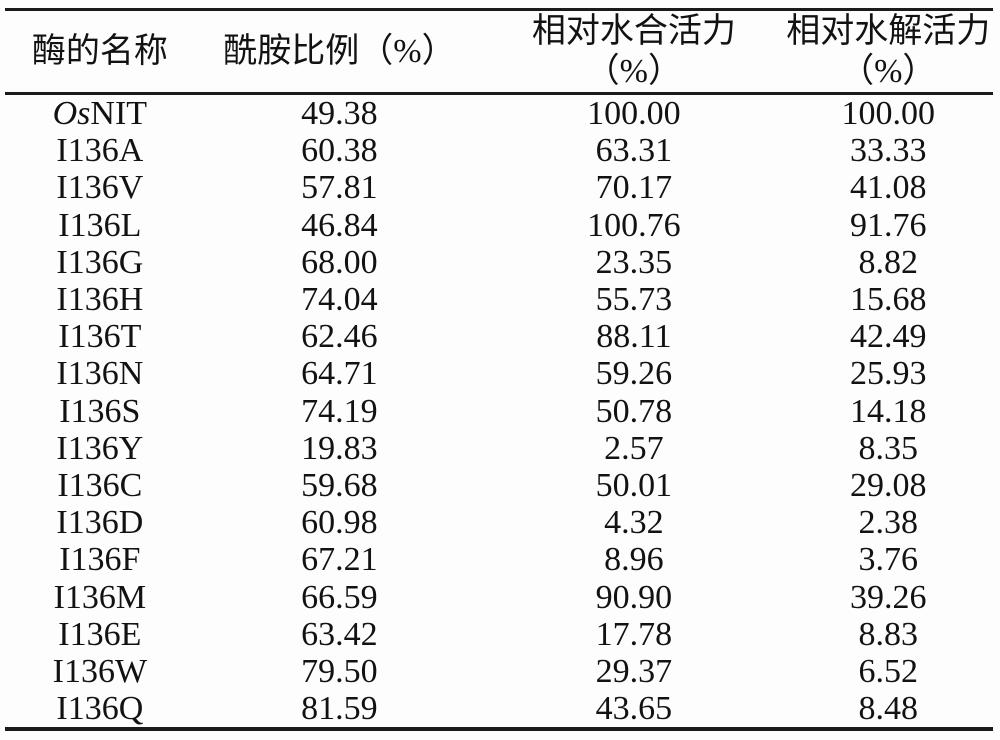 Image resolution: width=1000 pixels, height=740 pixels. I want to click on amide-ratio-cell: 66.59, so click(339, 597).